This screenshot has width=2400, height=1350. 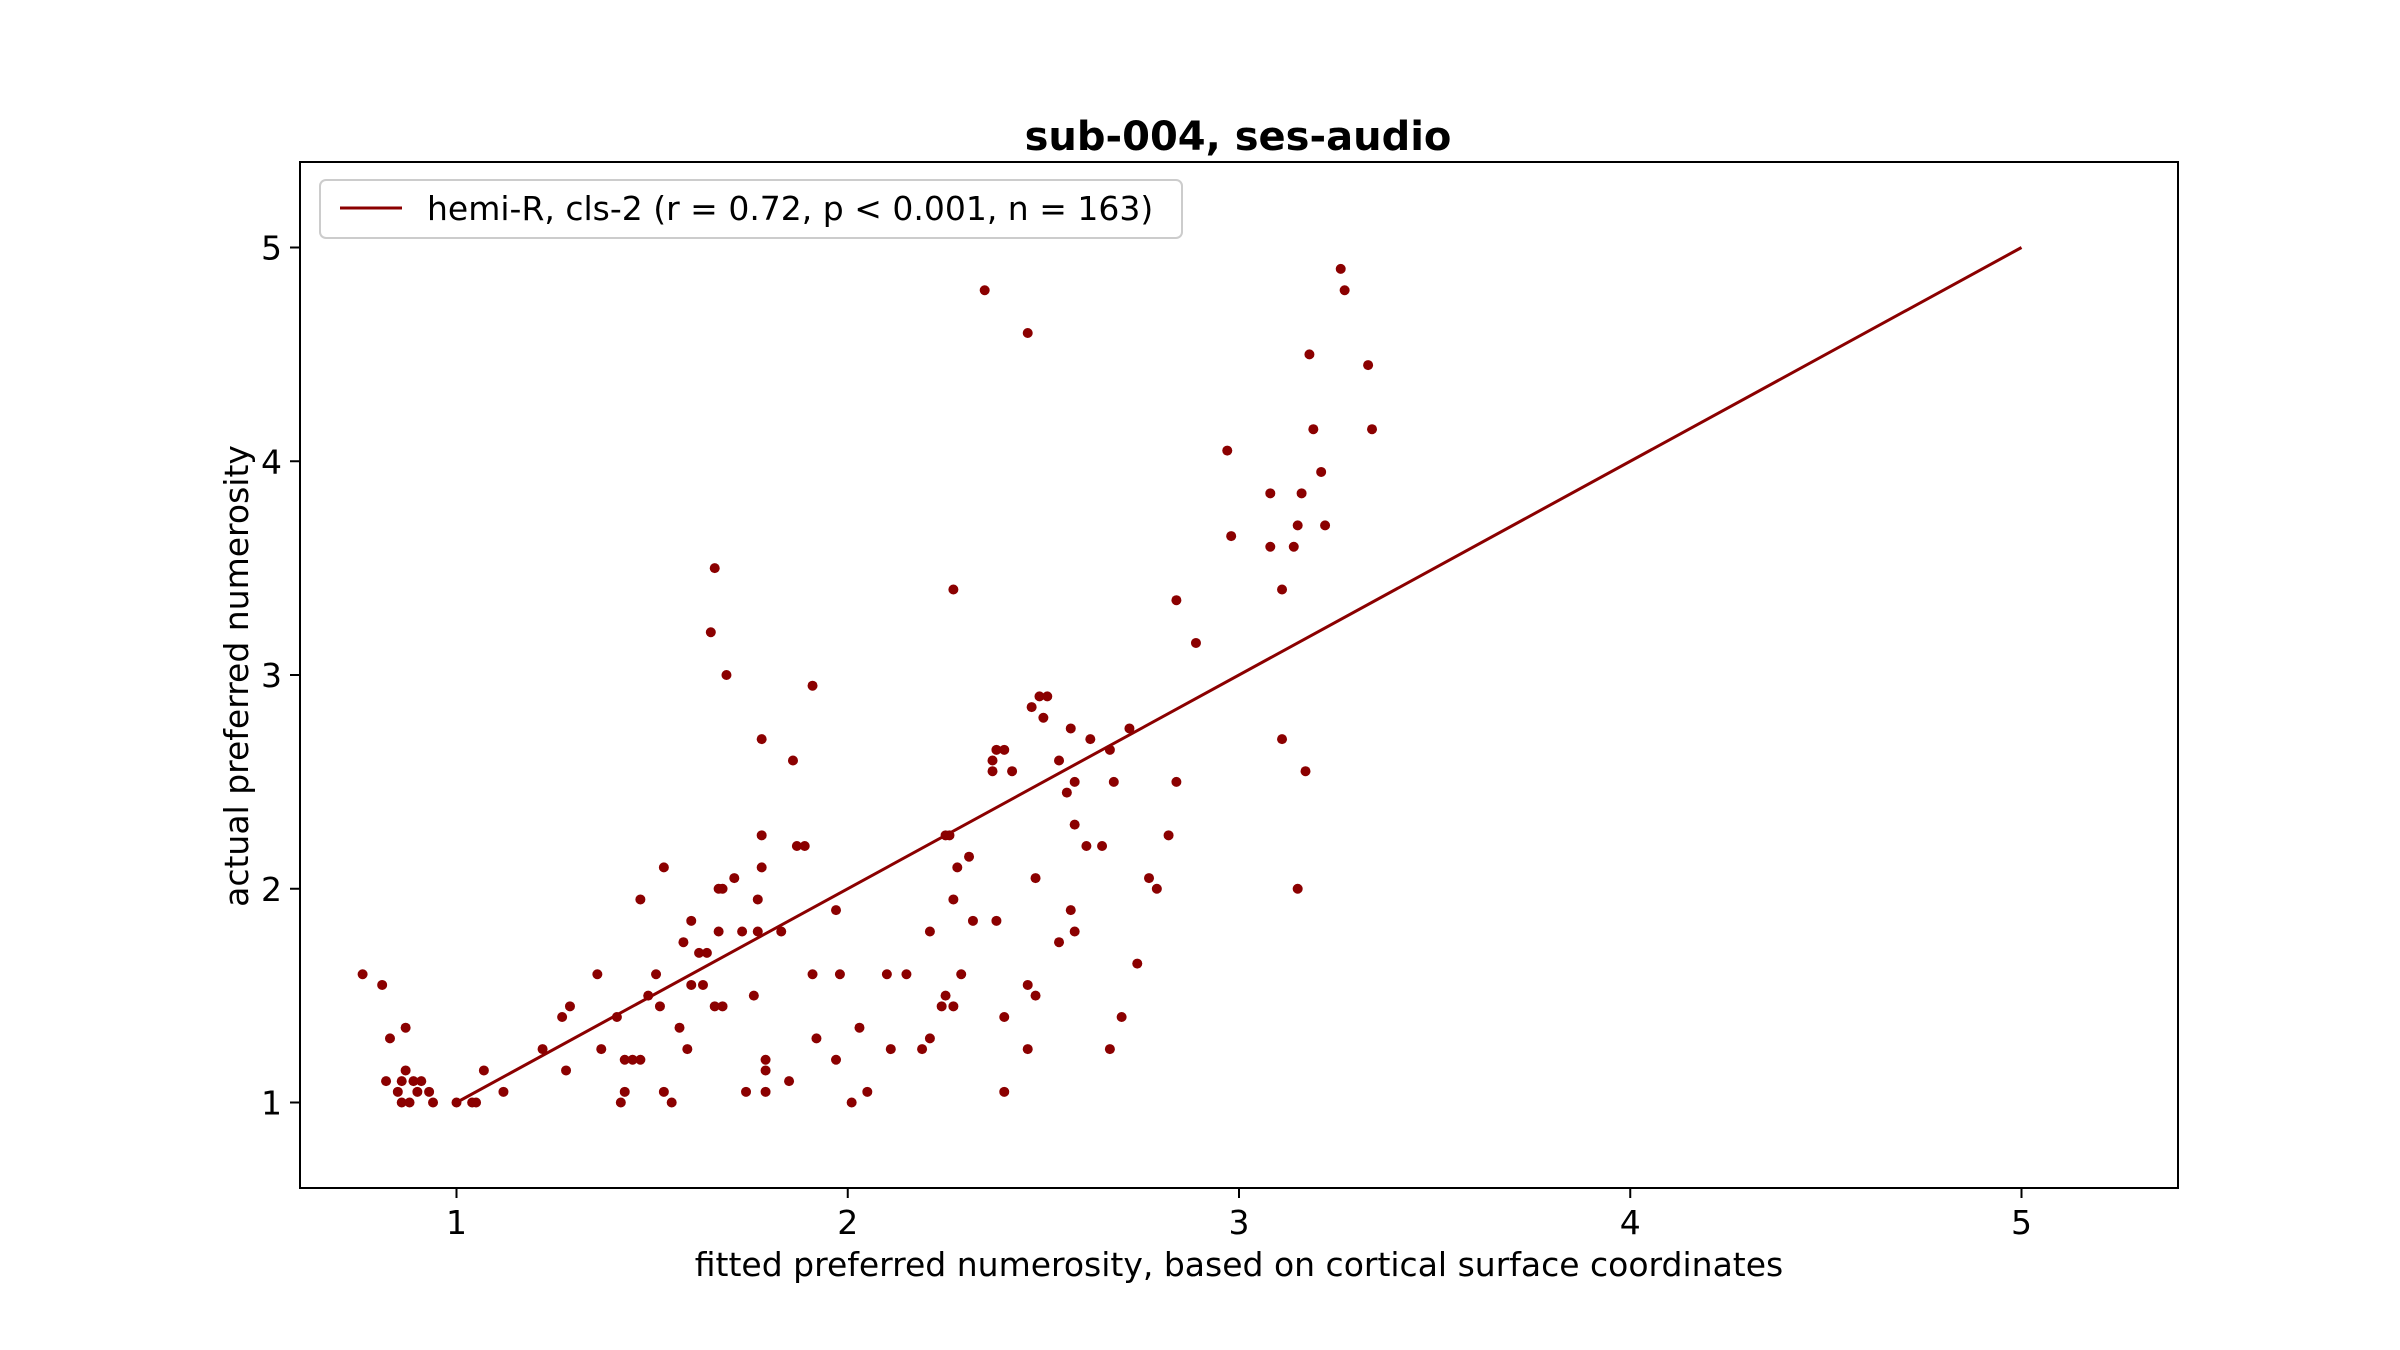 What do you see at coordinates (271, 1103) in the screenshot?
I see `y-tick-label: 1` at bounding box center [271, 1103].